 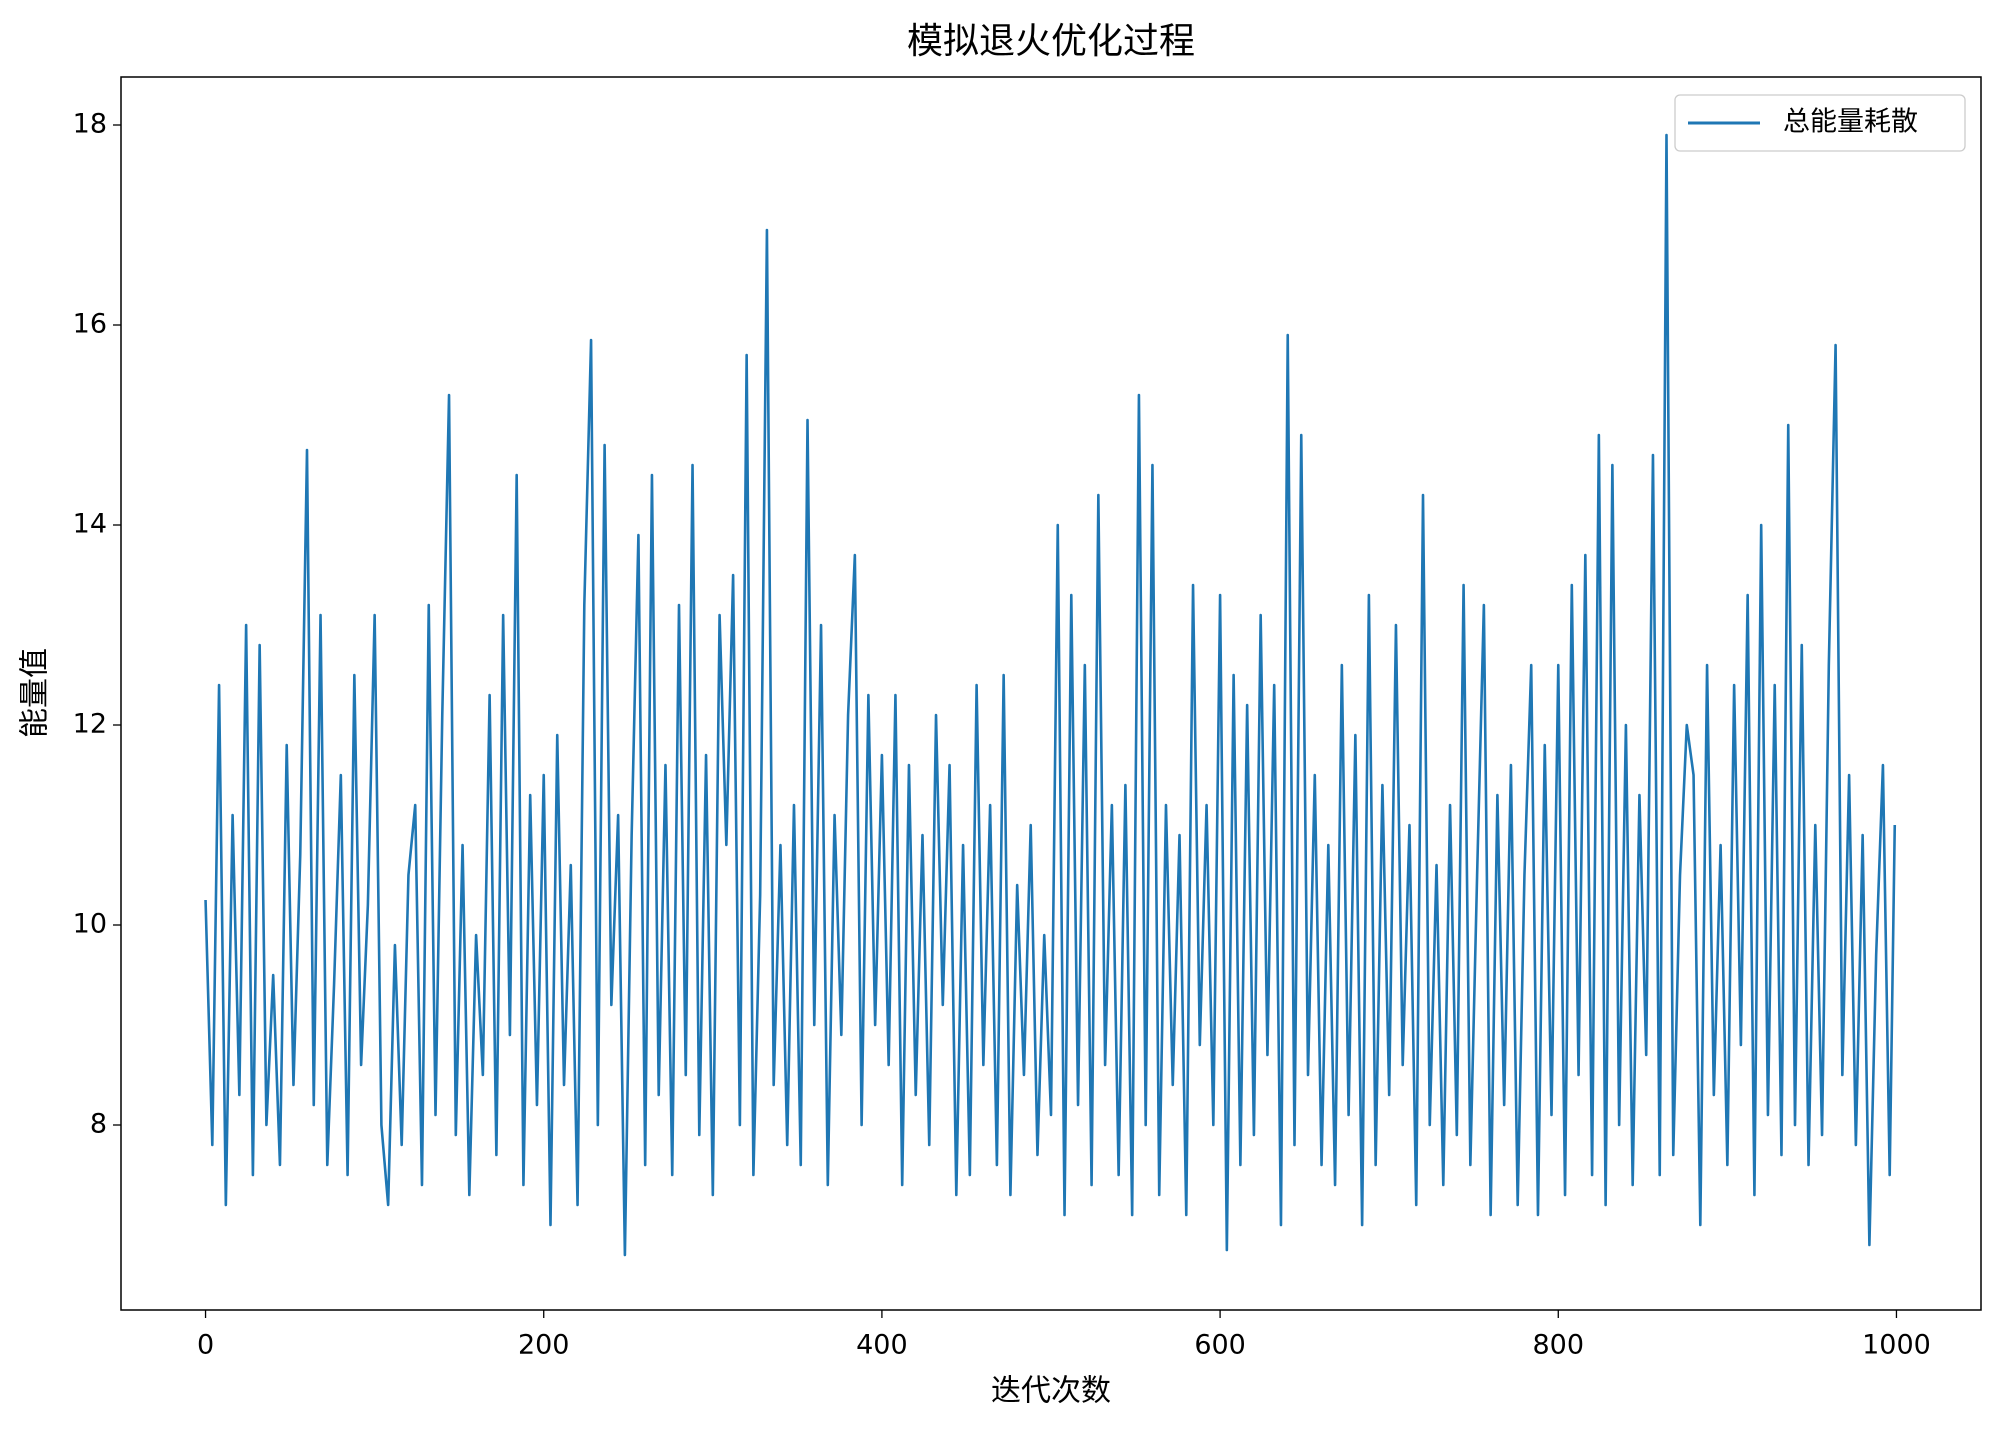 What do you see at coordinates (35, 693) in the screenshot?
I see `y-axis-label: 能量值` at bounding box center [35, 693].